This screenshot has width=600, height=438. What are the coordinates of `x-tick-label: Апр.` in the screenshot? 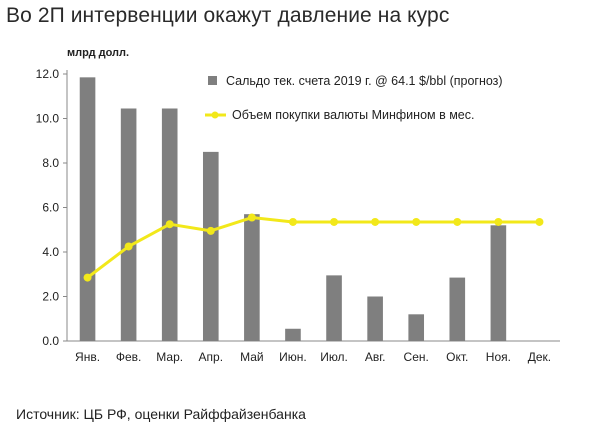 It's located at (211, 357).